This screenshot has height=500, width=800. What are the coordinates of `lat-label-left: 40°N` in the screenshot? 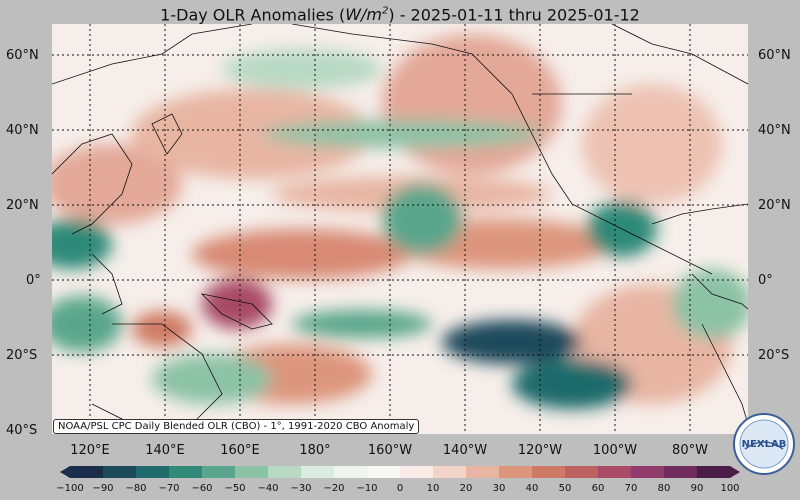 It's located at (22, 130).